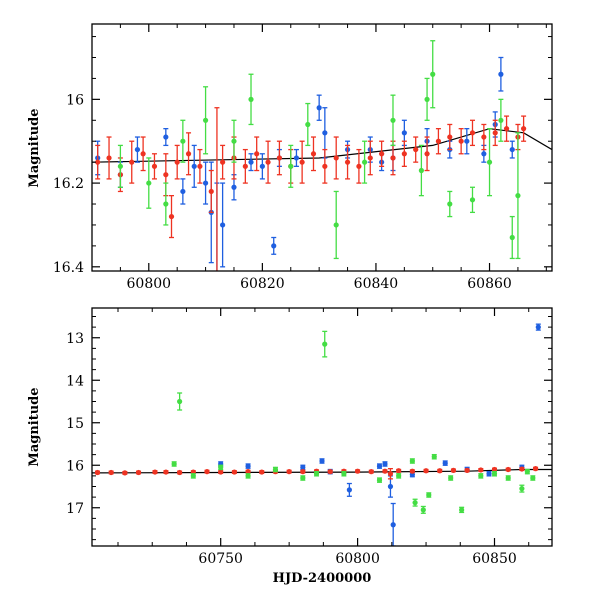 The width and height of the screenshot is (600, 600). I want to click on bottom-blue-point, so click(385, 464).